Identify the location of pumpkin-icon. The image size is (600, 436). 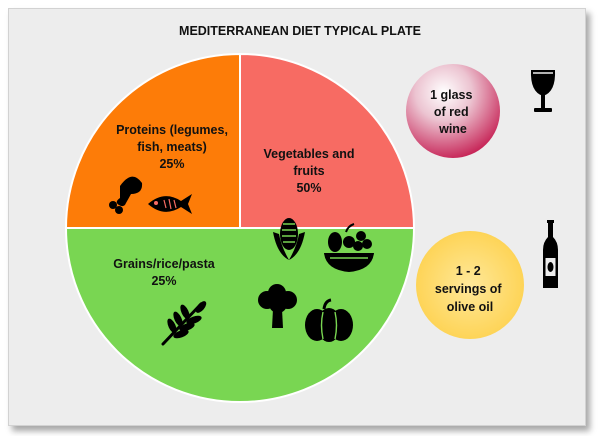
(329, 320).